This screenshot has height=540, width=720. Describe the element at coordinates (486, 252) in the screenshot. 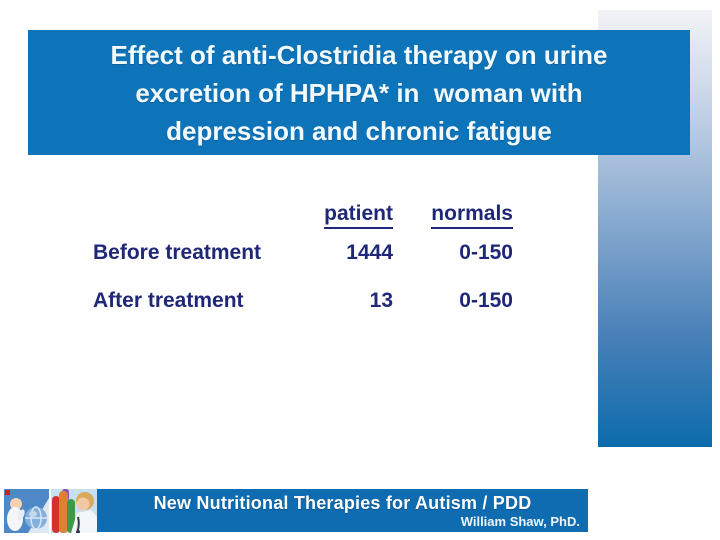

I see `normals-range-before: 0-150` at that location.